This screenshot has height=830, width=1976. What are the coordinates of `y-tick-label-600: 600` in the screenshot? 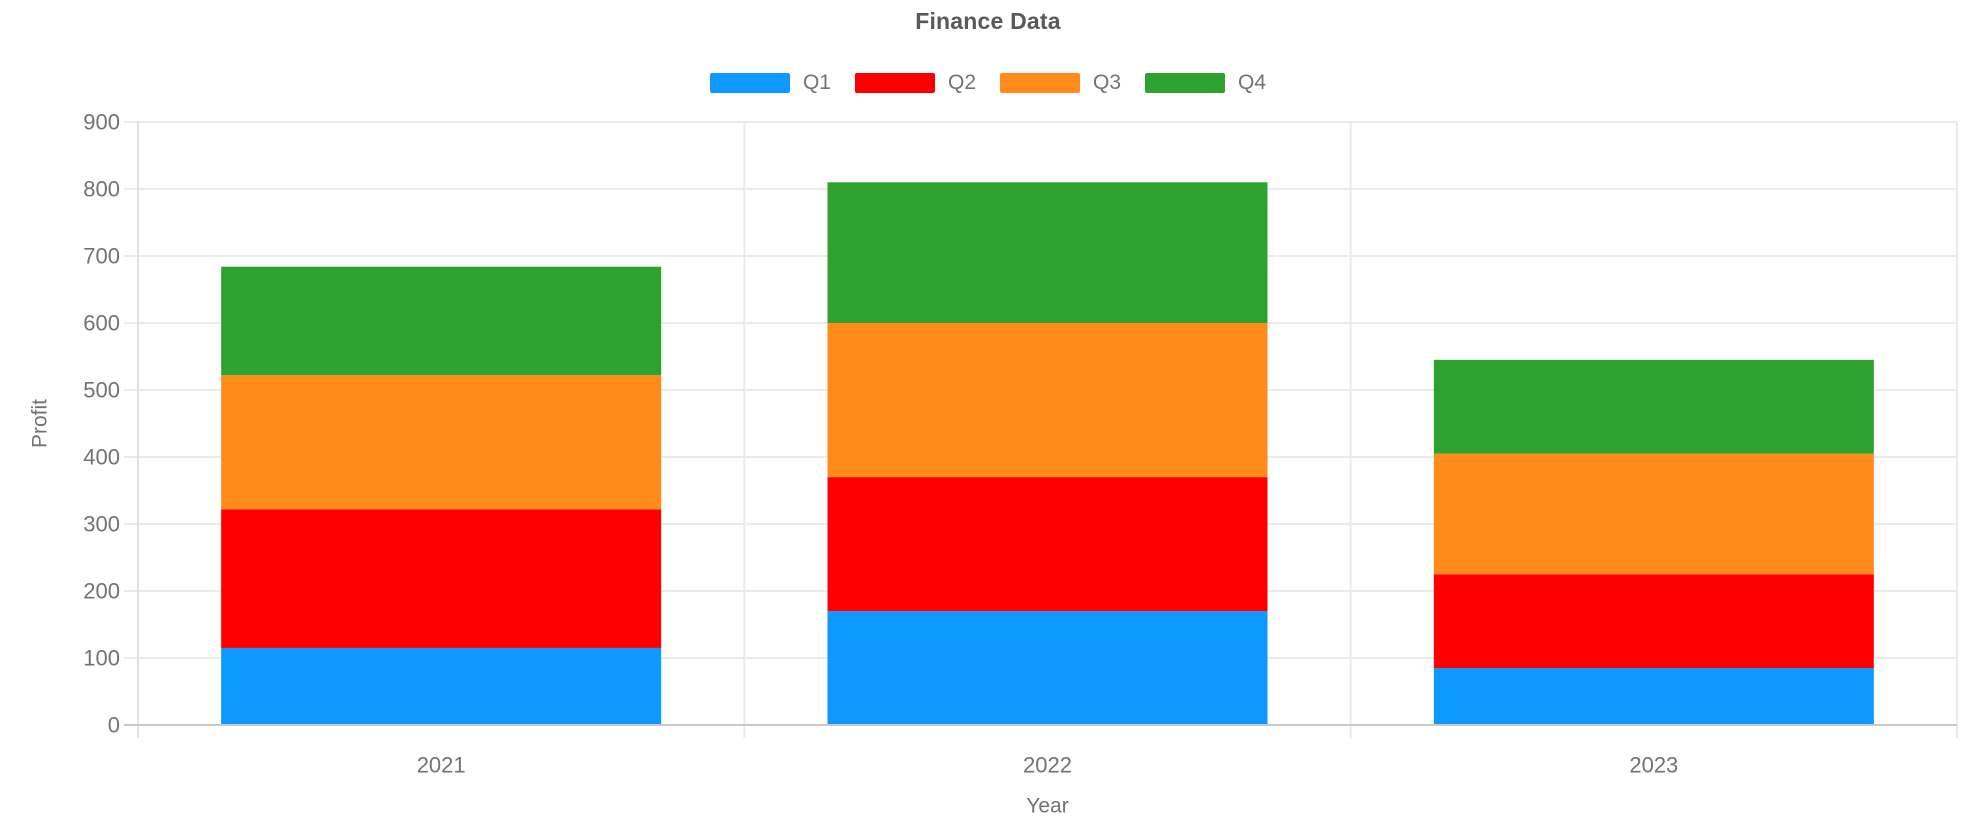 It's located at (101, 323).